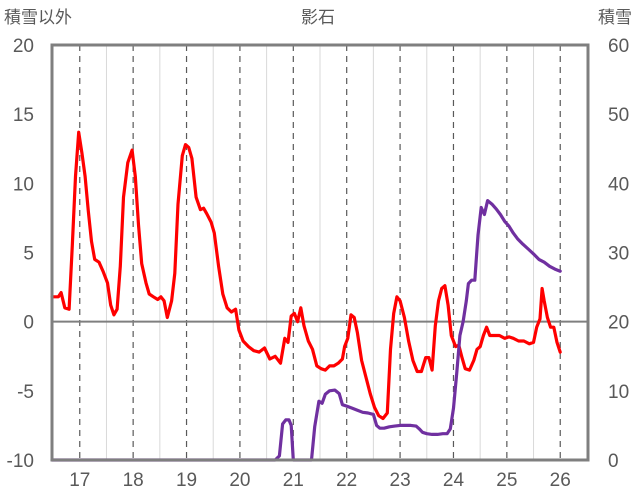 The image size is (636, 501). I want to click on x-tick-label: 19, so click(186, 480).